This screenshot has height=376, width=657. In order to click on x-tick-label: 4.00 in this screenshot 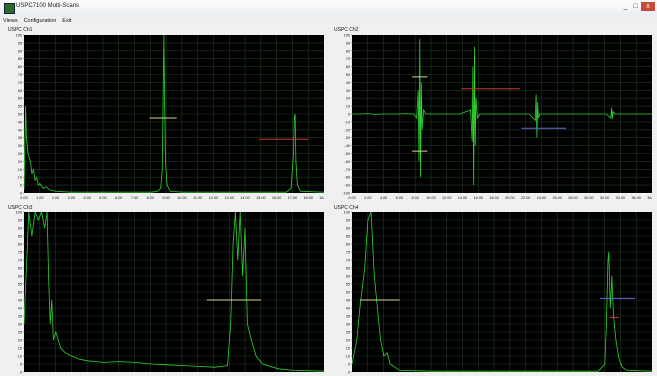, I will do `click(86, 198)`.